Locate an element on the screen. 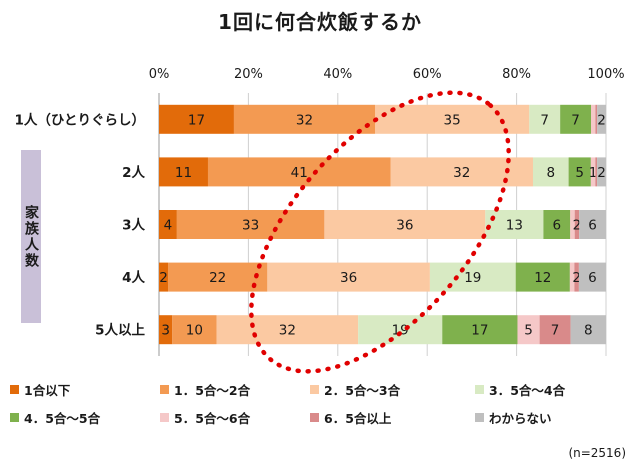  legend-item: 1合以下 is located at coordinates (40, 389).